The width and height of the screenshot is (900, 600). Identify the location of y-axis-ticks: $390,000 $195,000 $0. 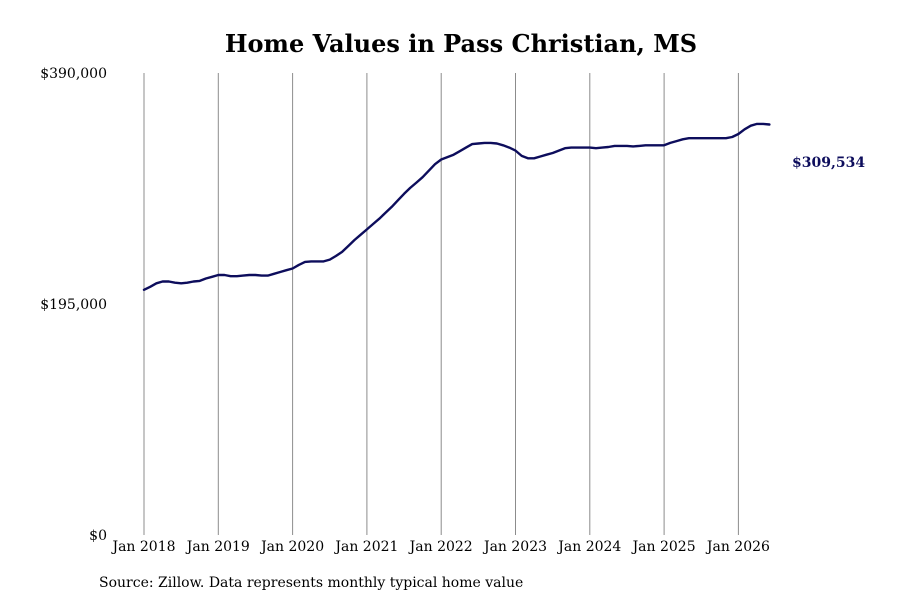
(73, 305).